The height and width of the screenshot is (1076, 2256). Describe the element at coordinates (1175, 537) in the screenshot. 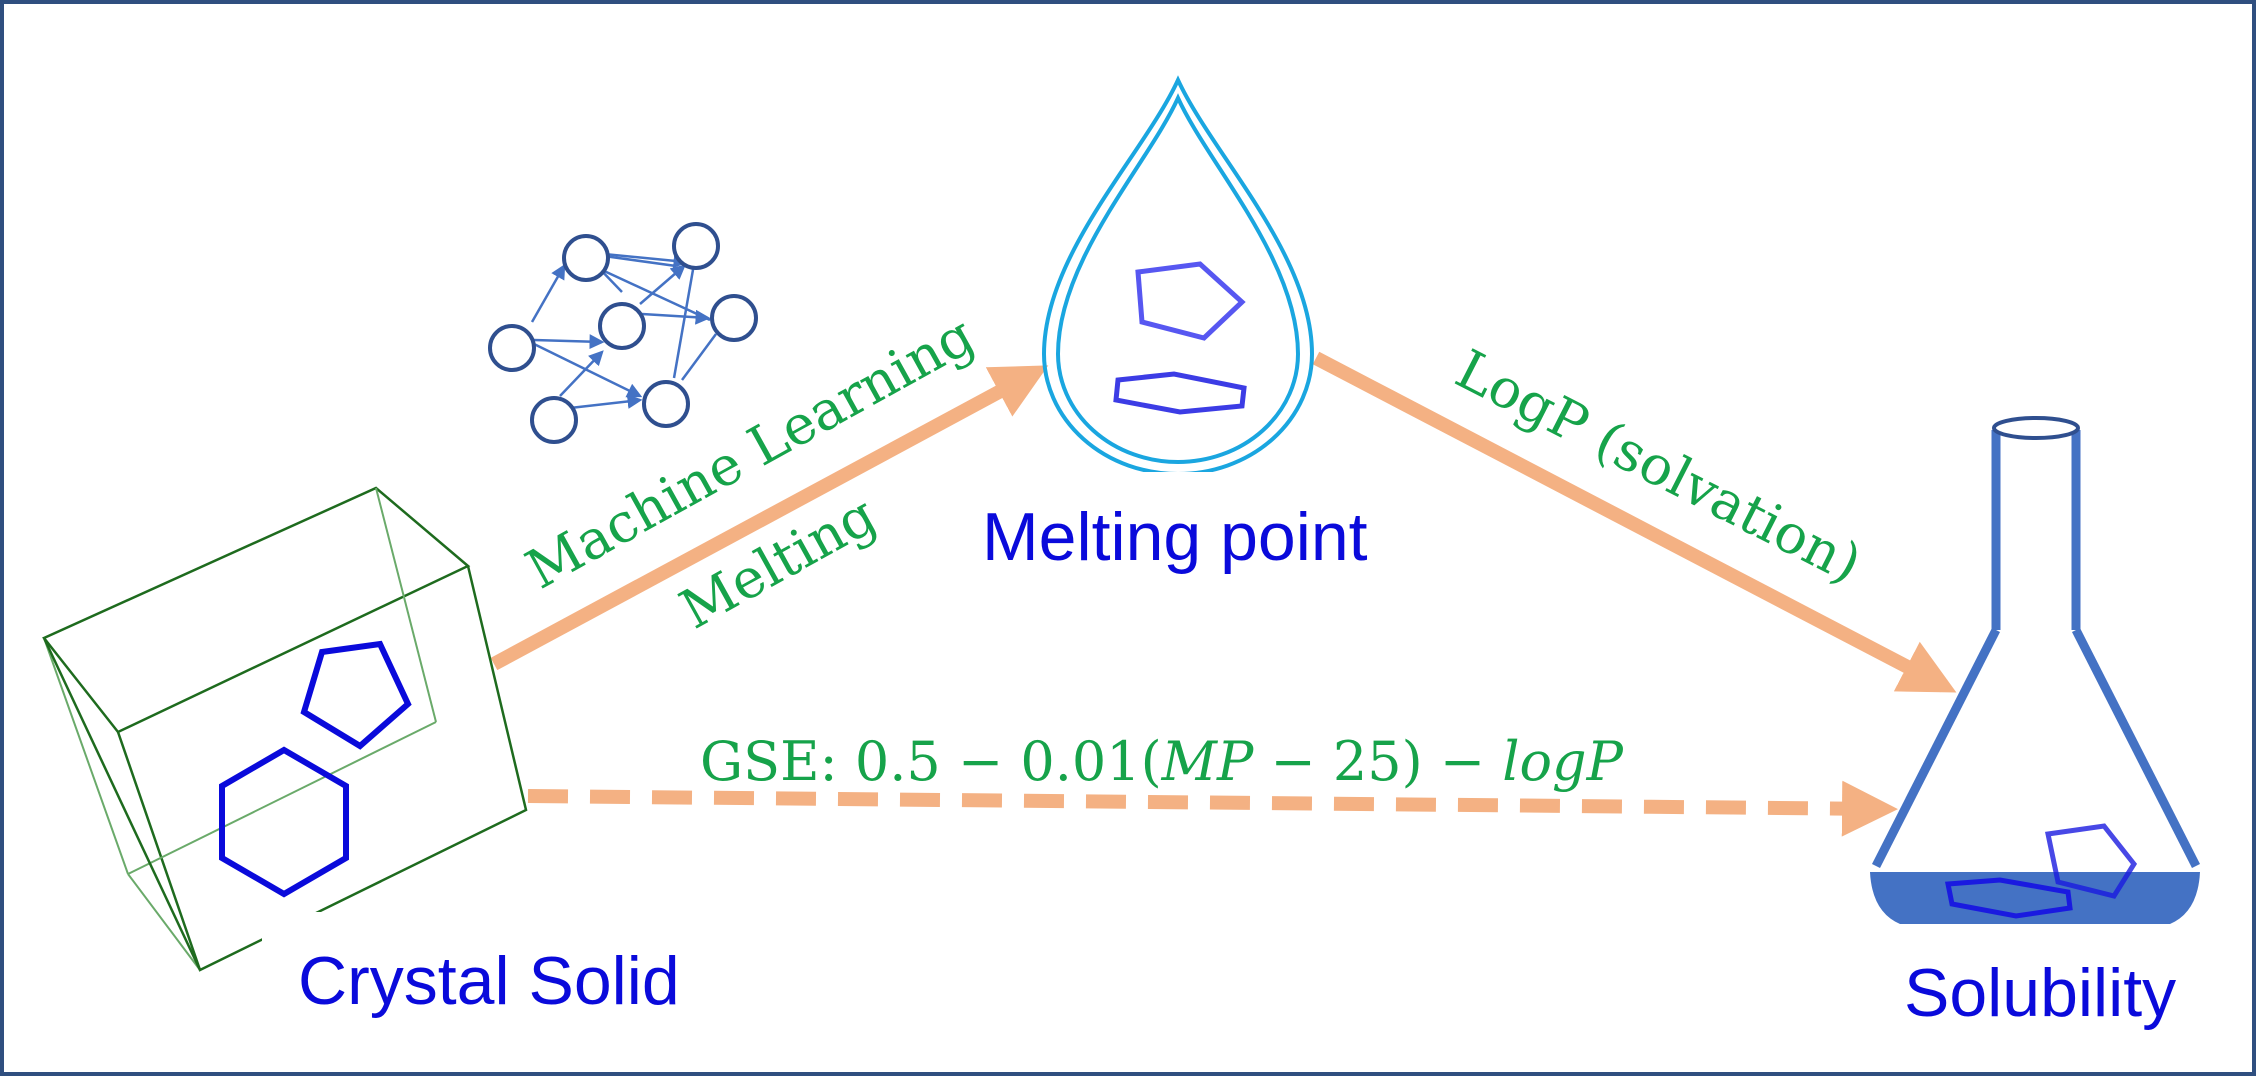

I see `melting-point-label: Melting point` at that location.